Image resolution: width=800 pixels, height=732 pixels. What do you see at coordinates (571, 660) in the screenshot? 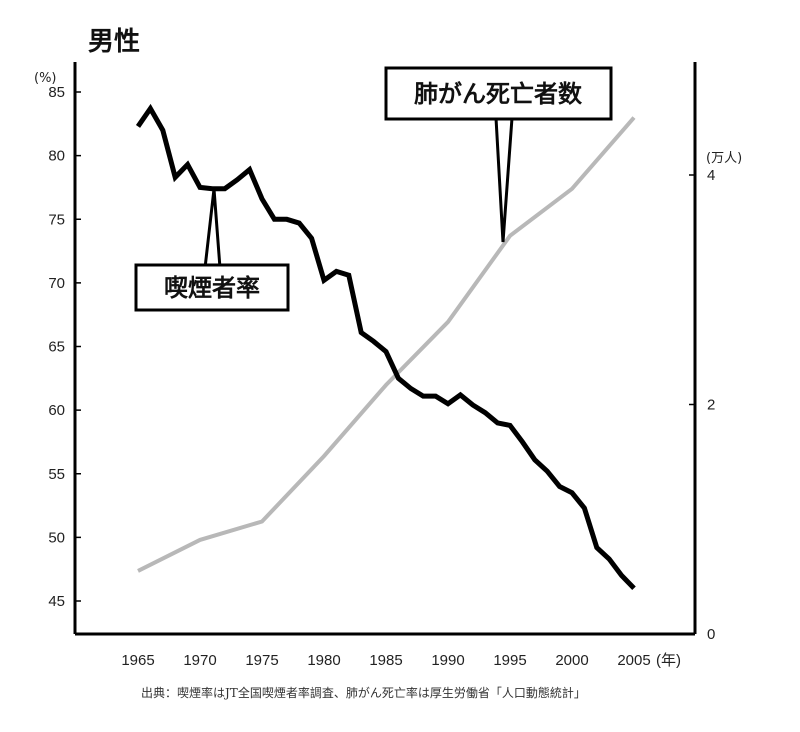
I see `x-tick-label: 2000` at bounding box center [571, 660].